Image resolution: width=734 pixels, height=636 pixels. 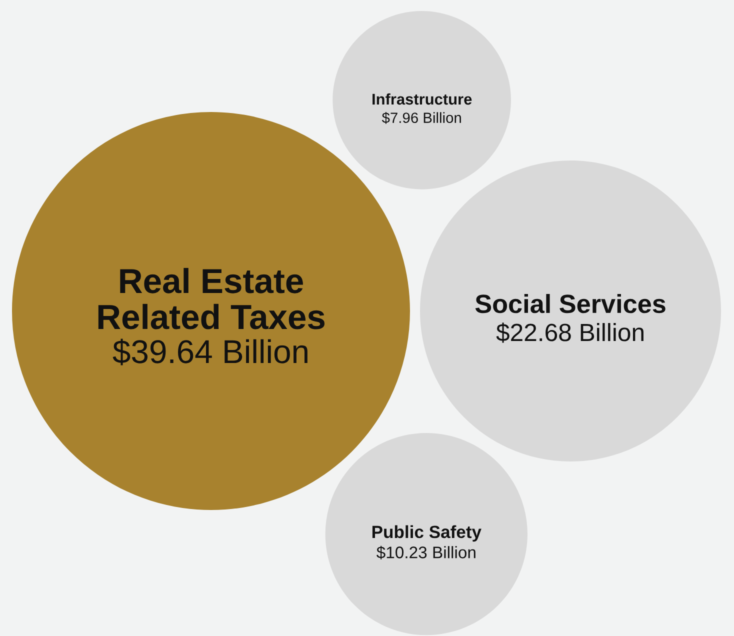 What do you see at coordinates (421, 118) in the screenshot?
I see `data-label: $7.96 Billion` at bounding box center [421, 118].